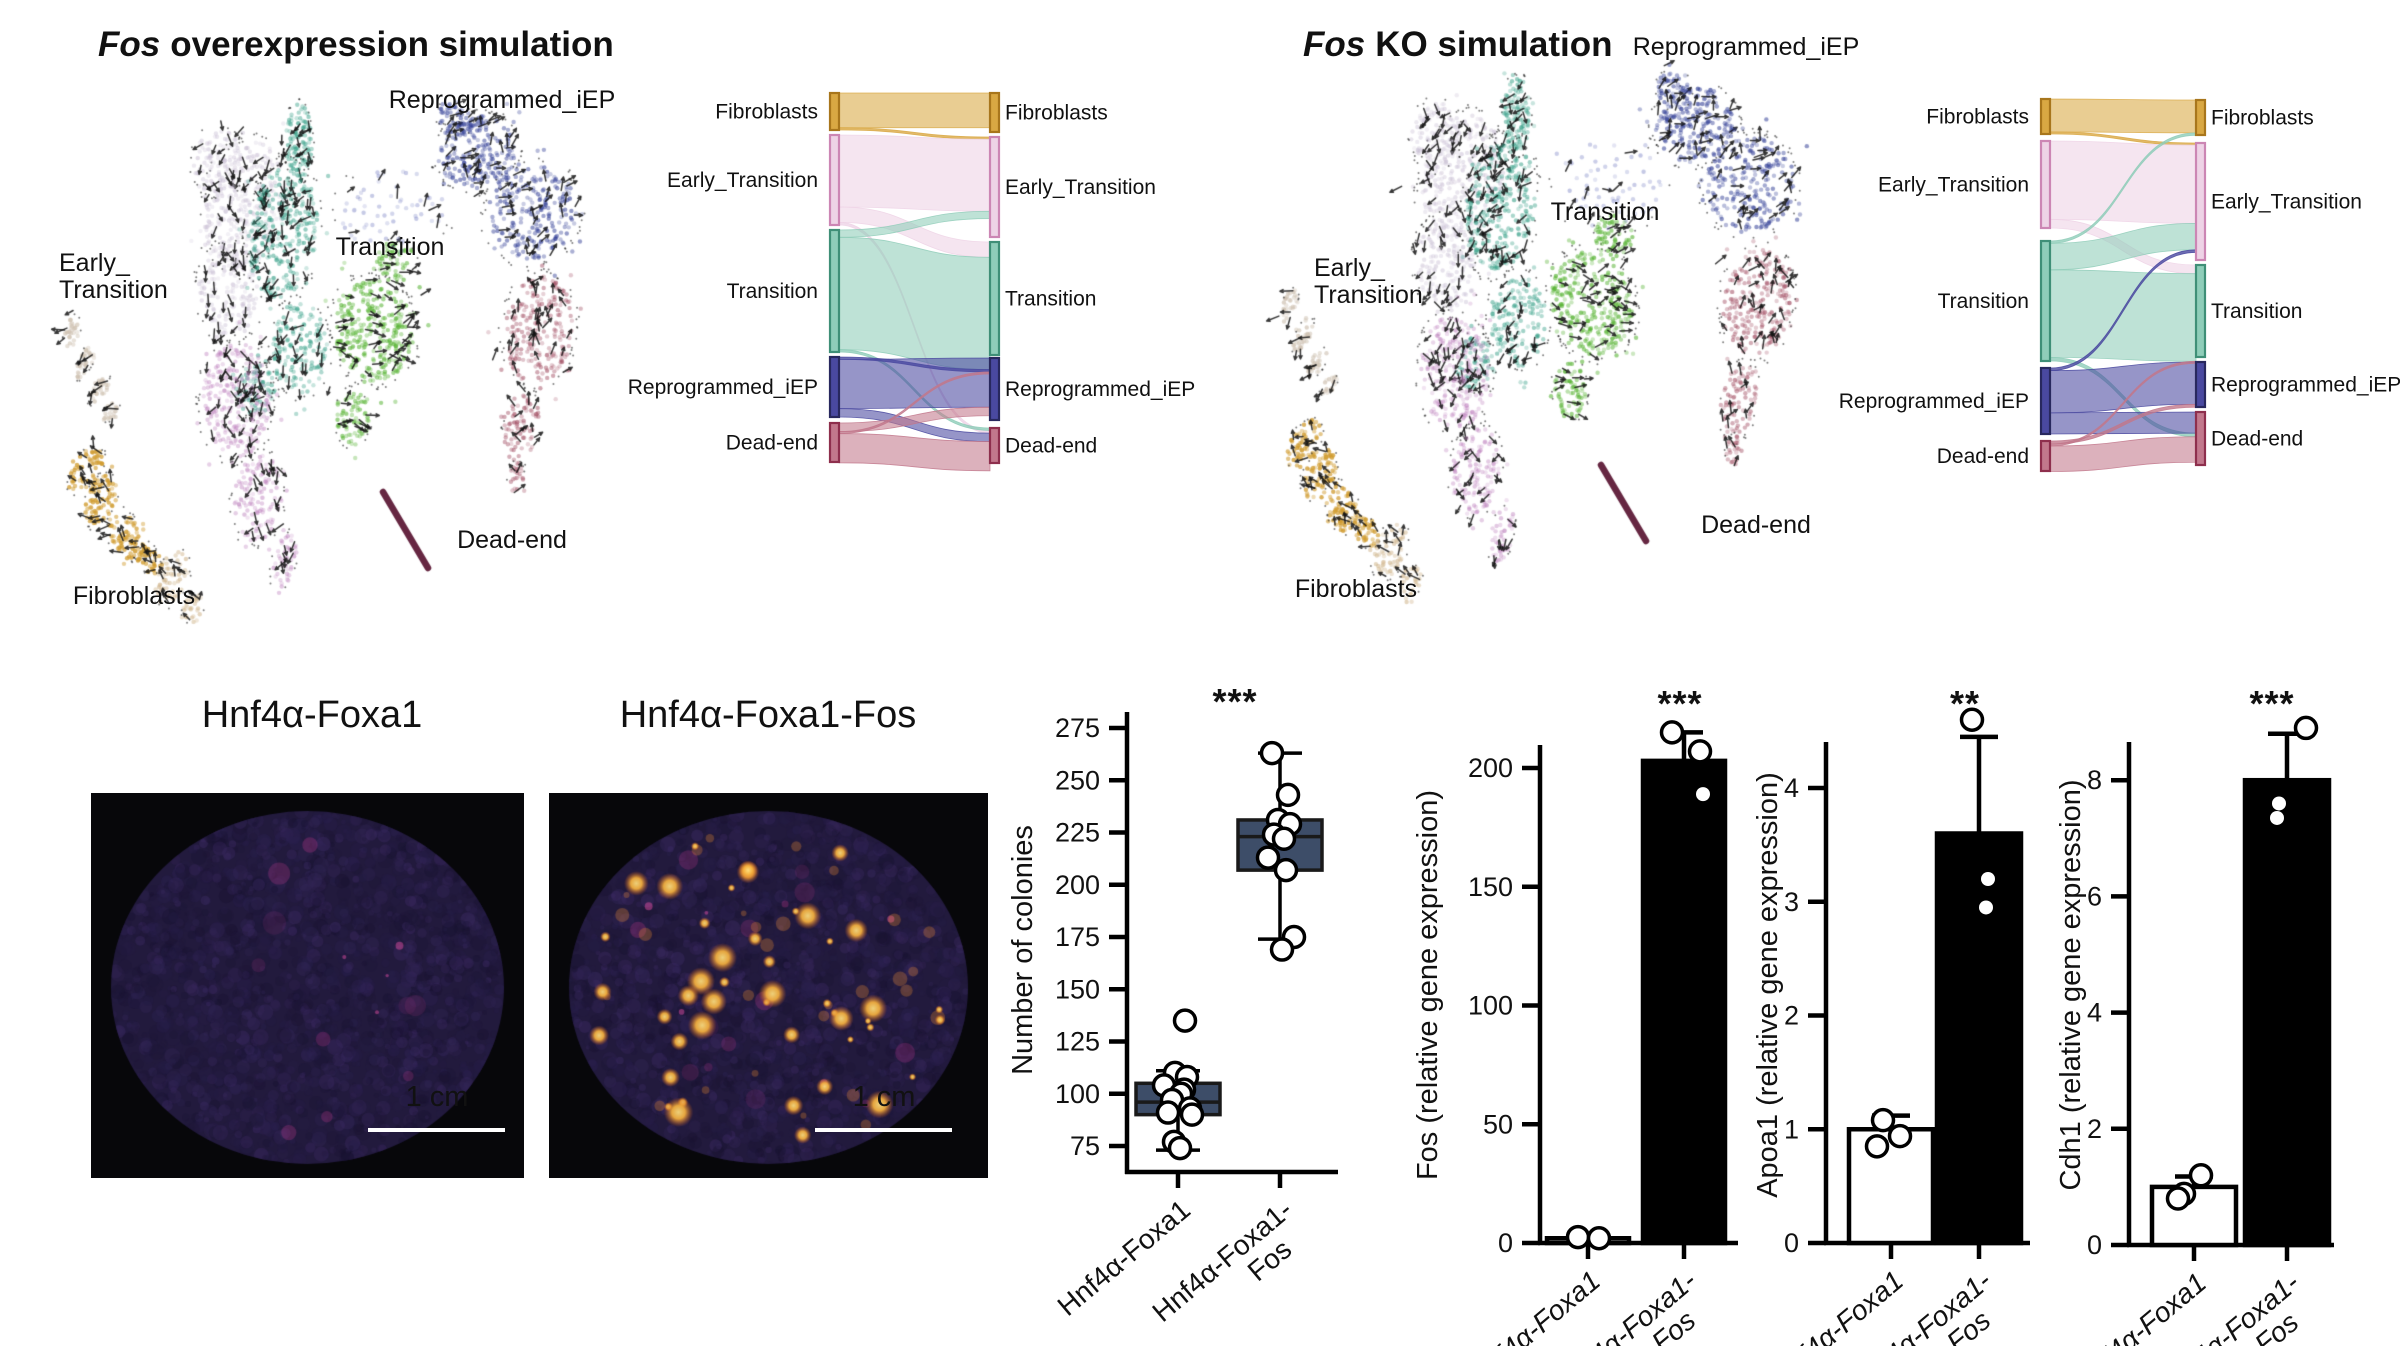 The width and height of the screenshot is (2400, 1346). I want to click on ylabel-fos-expression: Fos (relative gene expression), so click(1428, 985).